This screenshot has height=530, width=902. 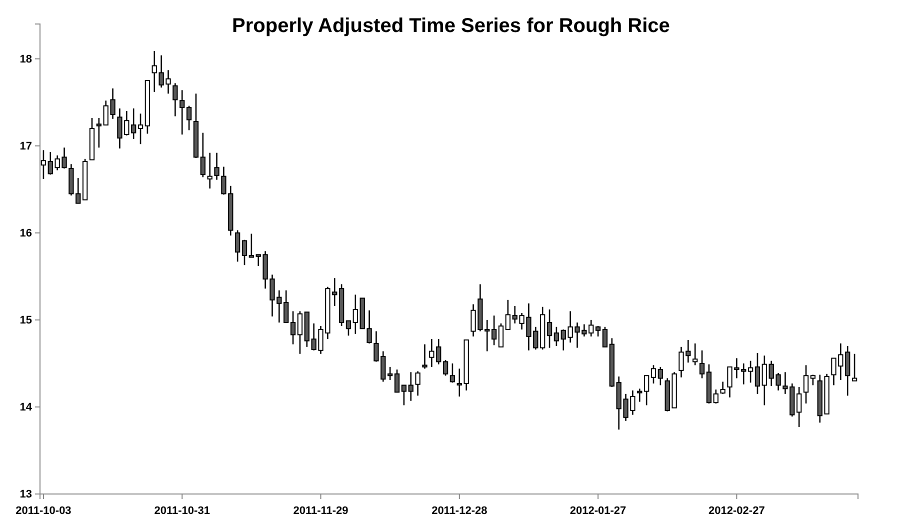 I want to click on chart-title: Properly Adjusted Time Series for Rough Rice, so click(x=451, y=26).